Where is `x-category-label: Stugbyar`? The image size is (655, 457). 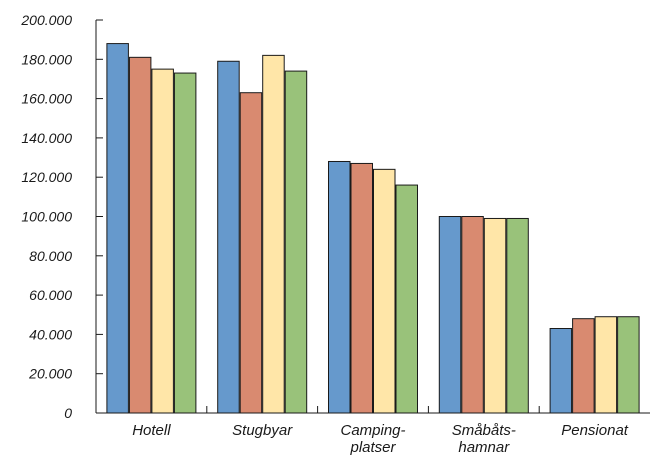
x-category-label: Stugbyar is located at coordinates (262, 430).